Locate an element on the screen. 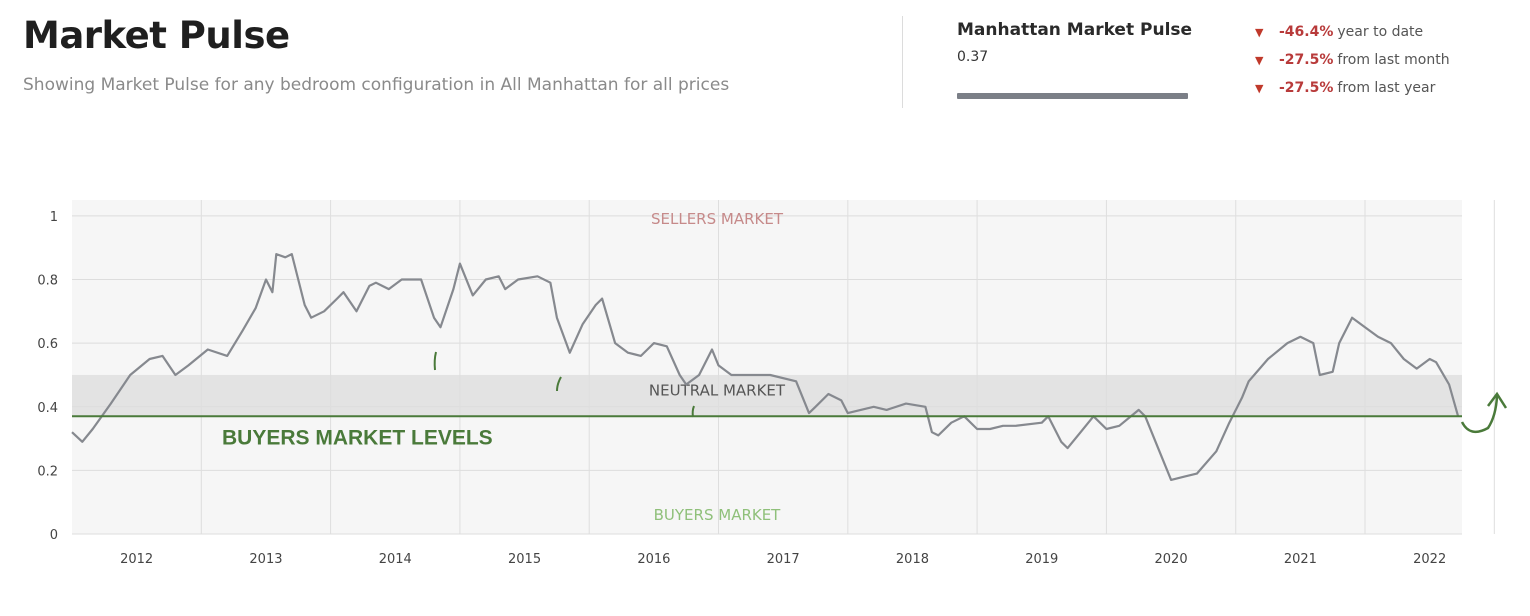 Image resolution: width=1530 pixels, height=616 pixels. buyers-market-levels-annotation: BUYERS MARKET LEVELS is located at coordinates (357, 437).